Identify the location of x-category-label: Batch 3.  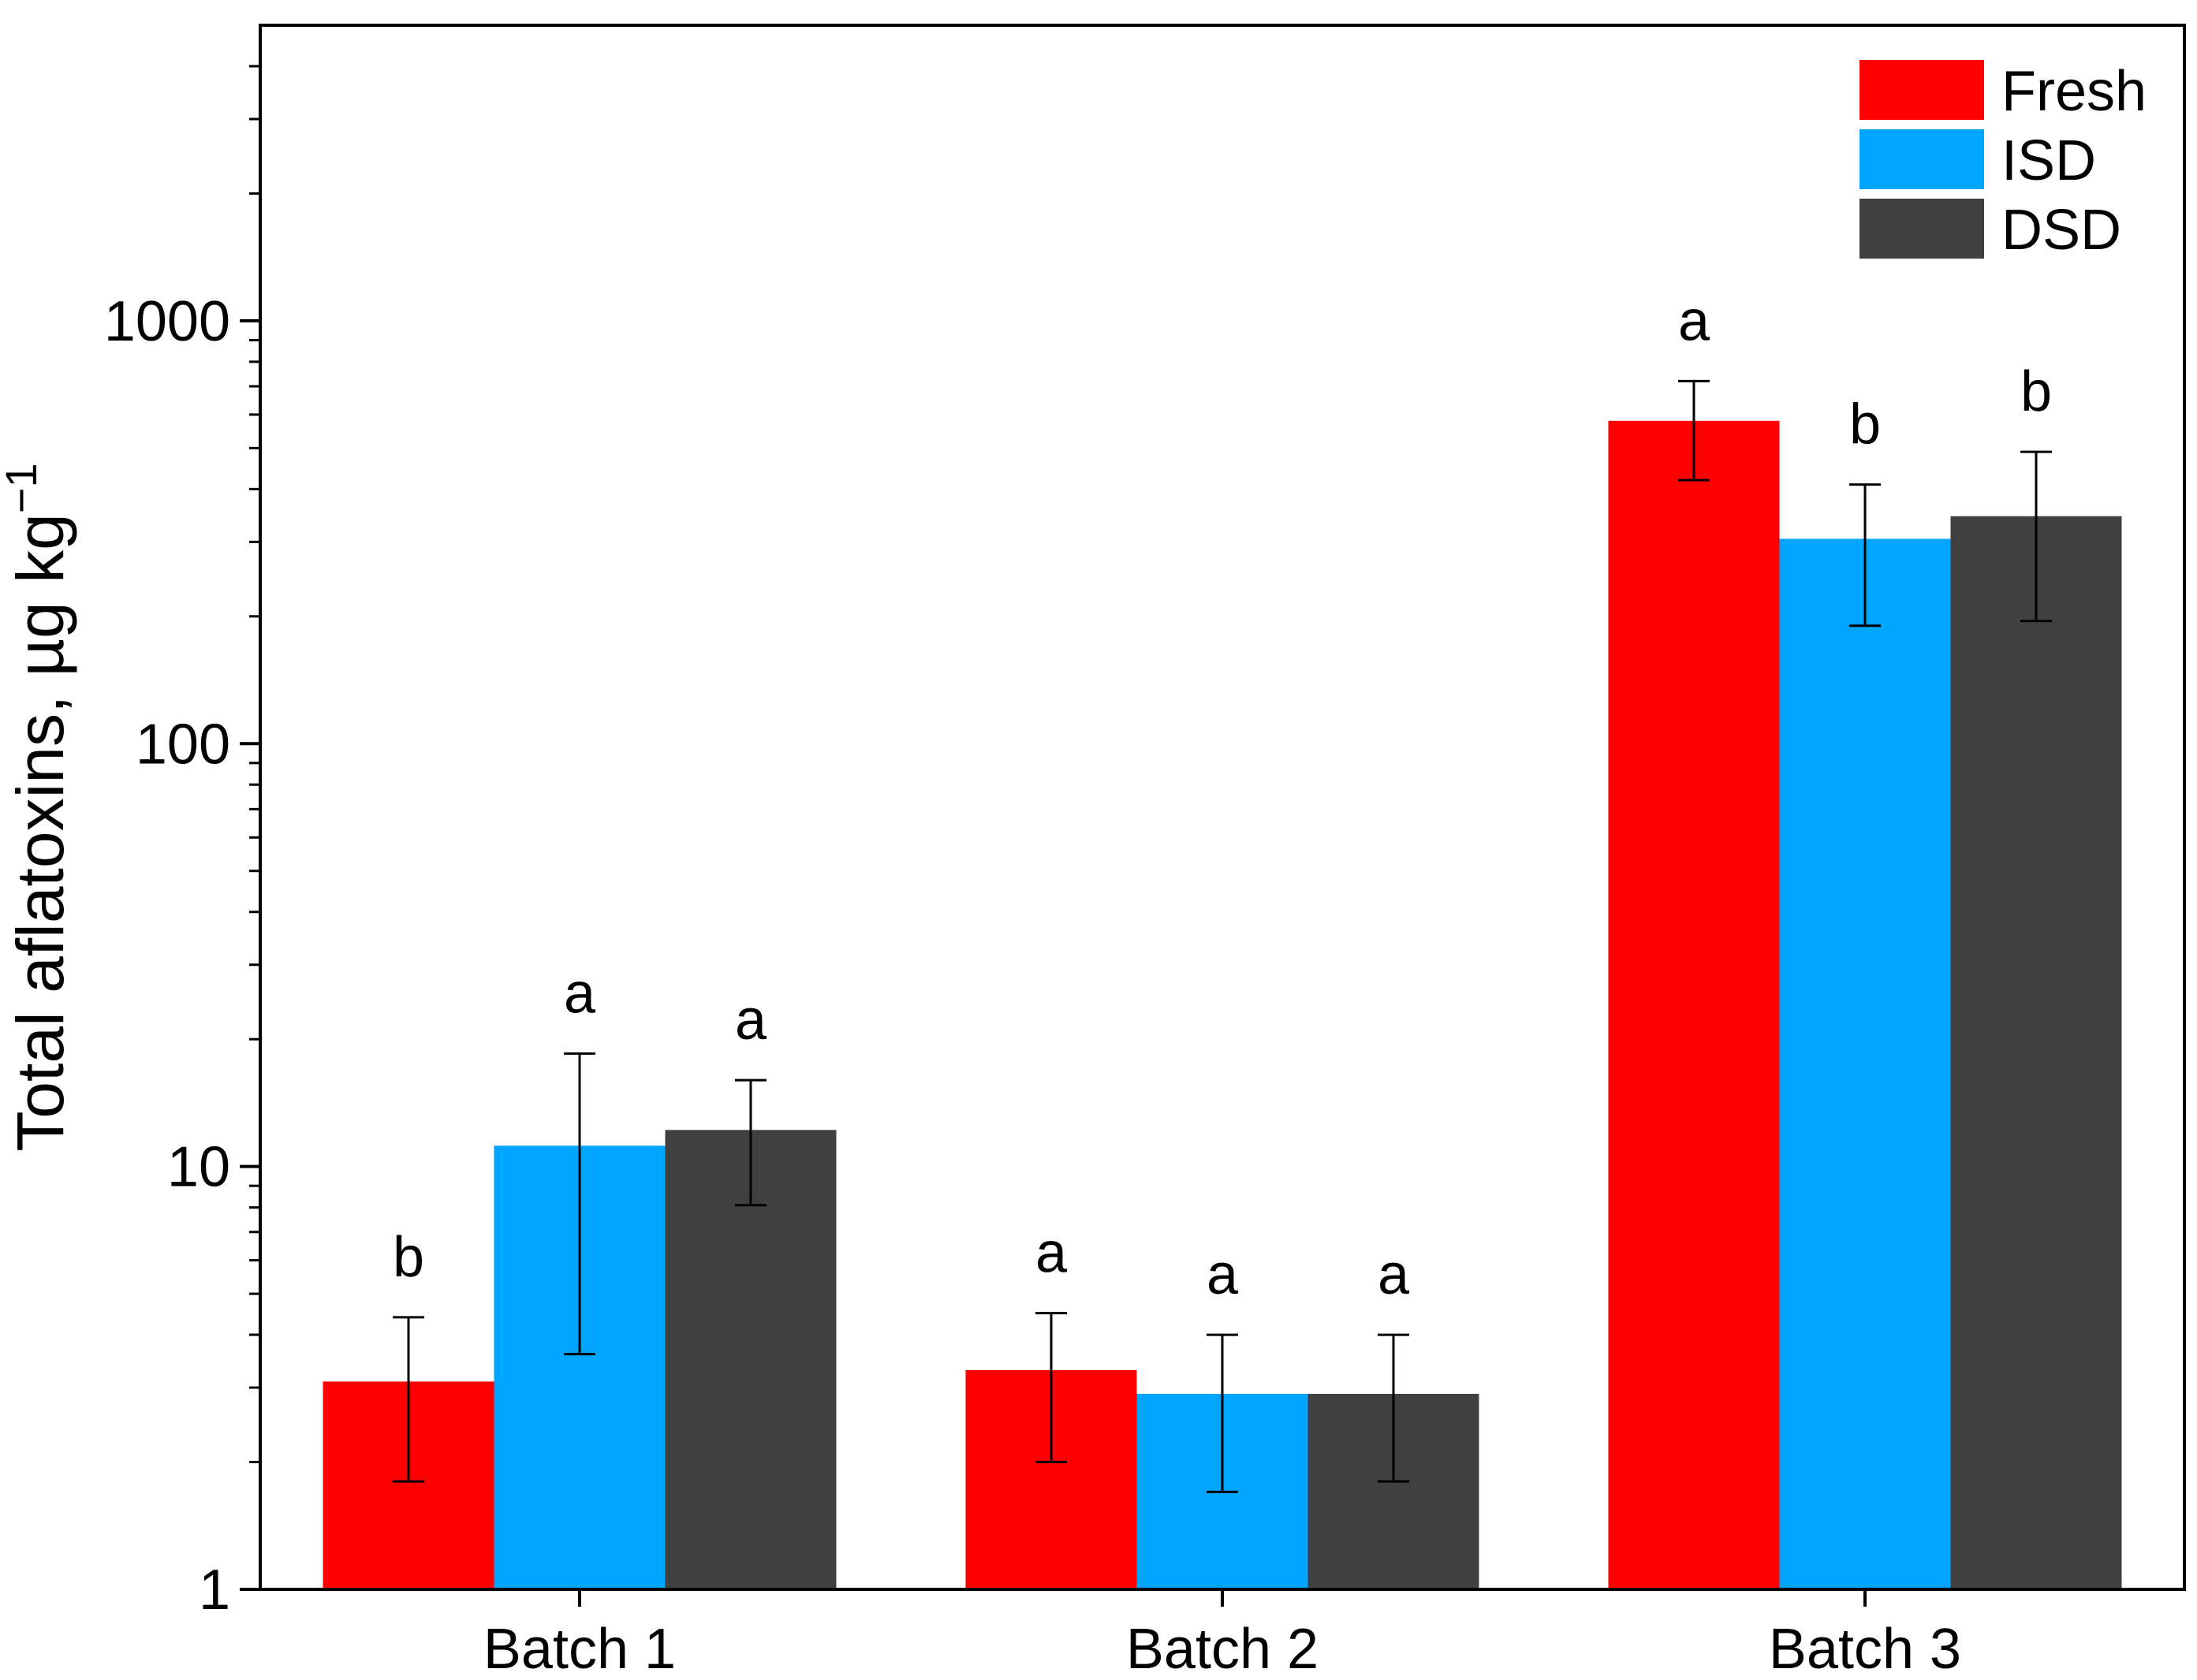
(1865, 1649).